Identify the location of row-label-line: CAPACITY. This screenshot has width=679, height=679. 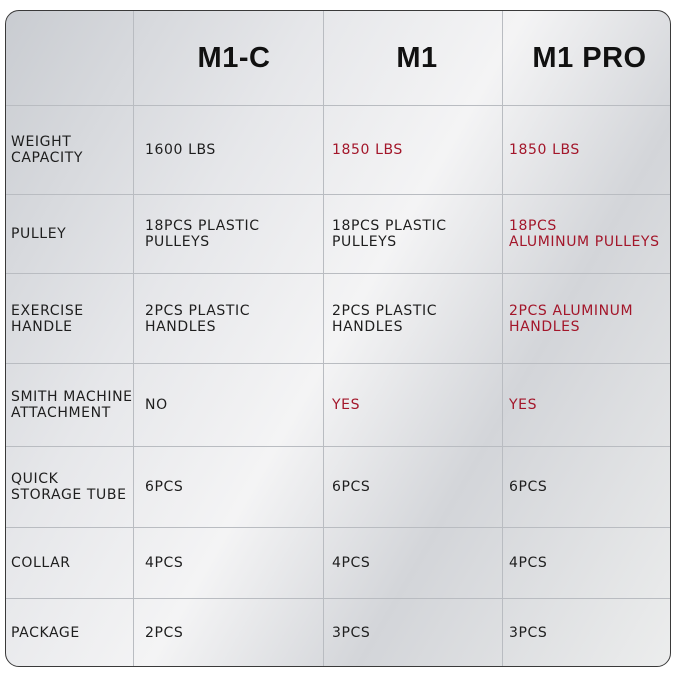
(47, 158).